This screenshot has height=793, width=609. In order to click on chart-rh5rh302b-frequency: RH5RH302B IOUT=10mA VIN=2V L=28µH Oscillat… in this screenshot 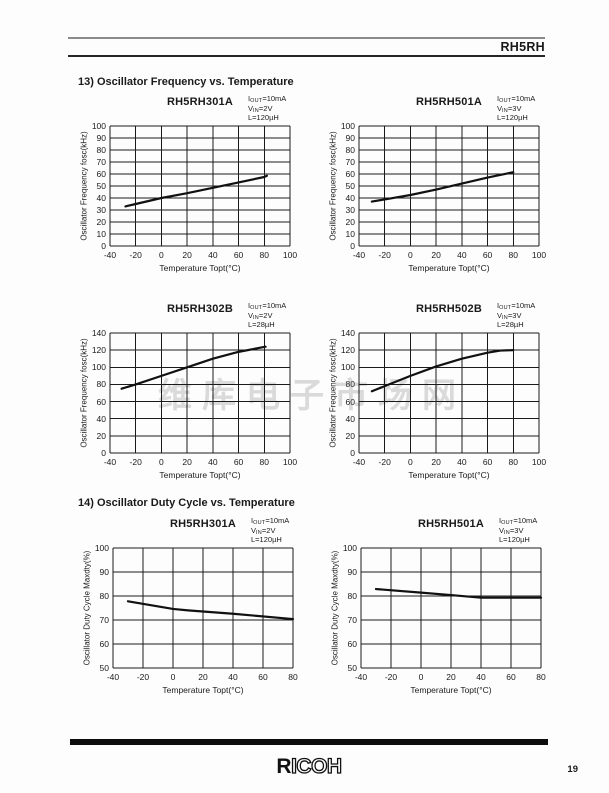, I will do `click(193, 393)`.